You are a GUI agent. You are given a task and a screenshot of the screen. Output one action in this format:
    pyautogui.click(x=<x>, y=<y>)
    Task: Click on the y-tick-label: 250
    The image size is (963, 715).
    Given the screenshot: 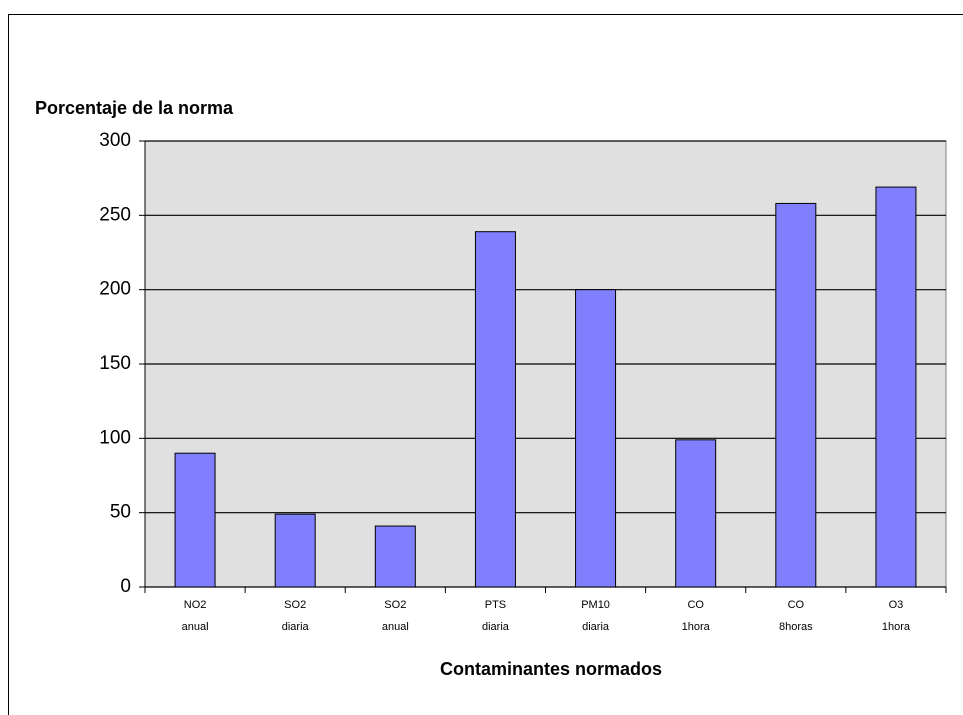 What is the action you would take?
    pyautogui.click(x=115, y=214)
    